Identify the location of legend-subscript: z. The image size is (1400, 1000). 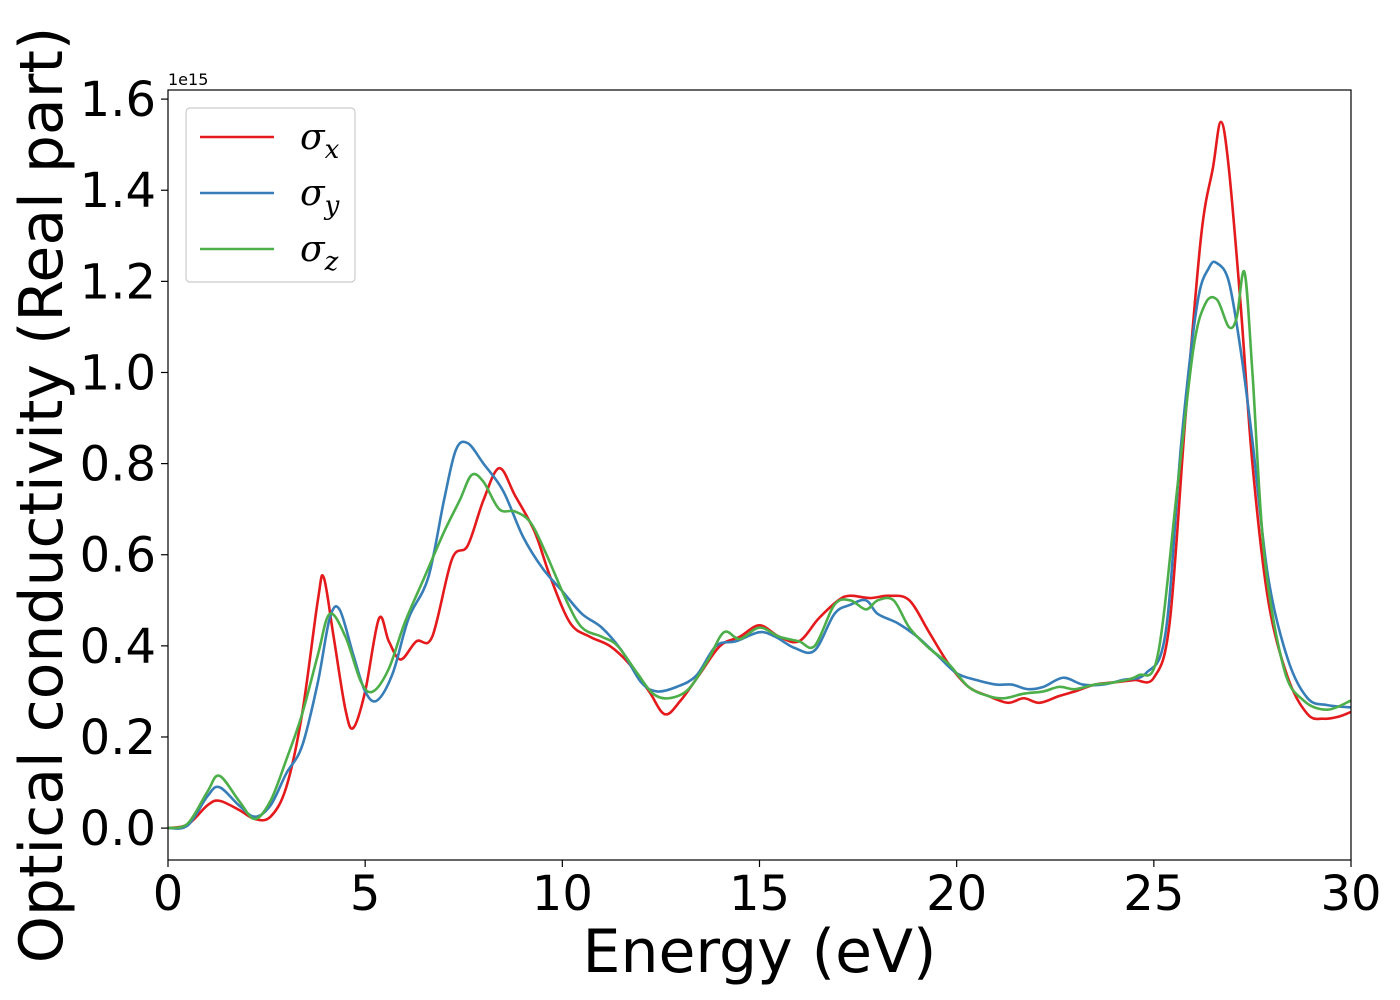
(331, 262).